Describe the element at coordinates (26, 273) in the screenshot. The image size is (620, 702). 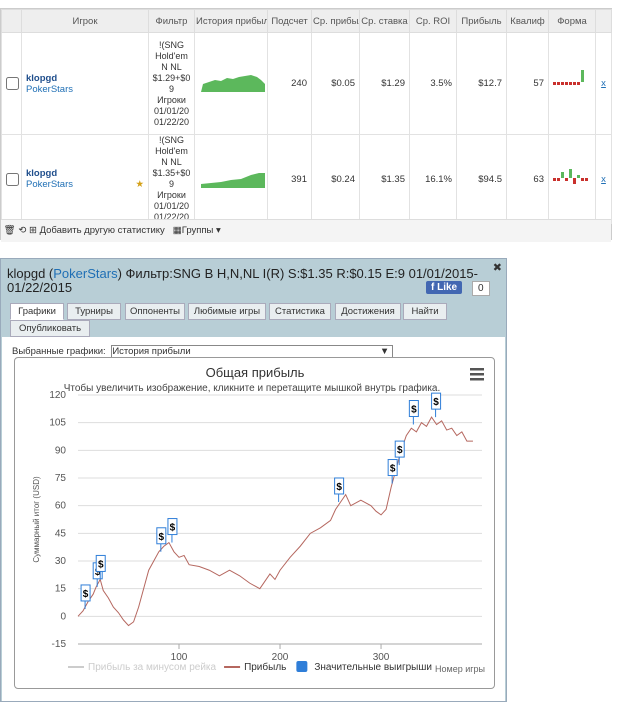
I see `title-player: klopgd` at that location.